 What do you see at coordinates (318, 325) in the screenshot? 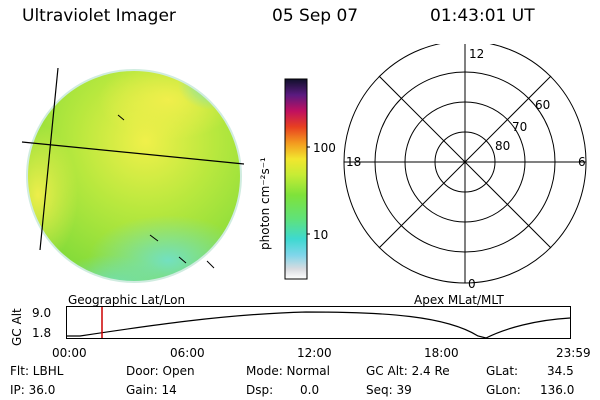
I see `altitude-curve` at bounding box center [318, 325].